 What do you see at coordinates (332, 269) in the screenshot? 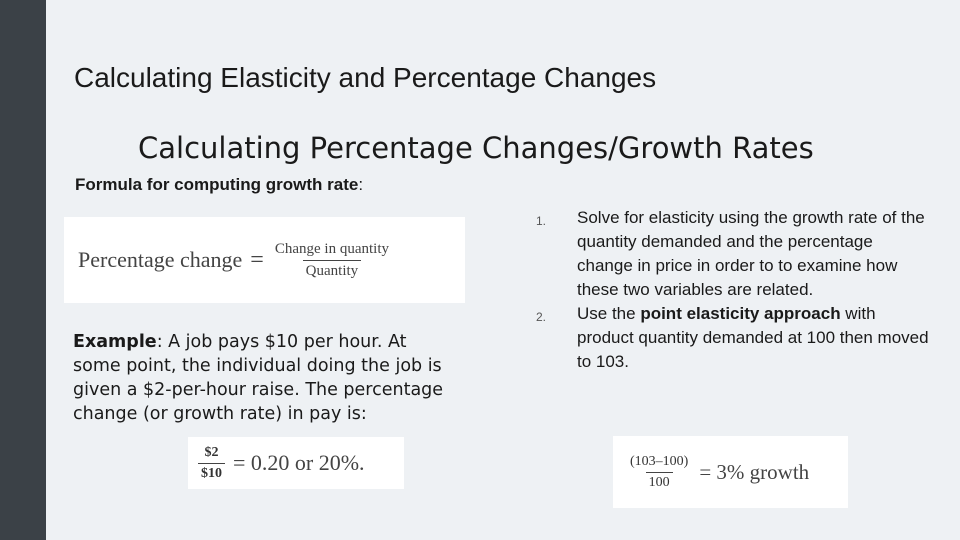
I see `formula-denominator: Quantity` at bounding box center [332, 269].